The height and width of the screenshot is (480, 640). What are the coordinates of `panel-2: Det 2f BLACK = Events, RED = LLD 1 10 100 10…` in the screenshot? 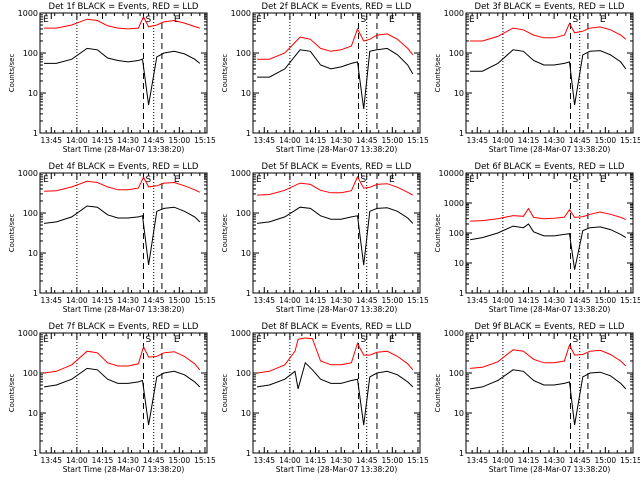 It's located at (325, 78).